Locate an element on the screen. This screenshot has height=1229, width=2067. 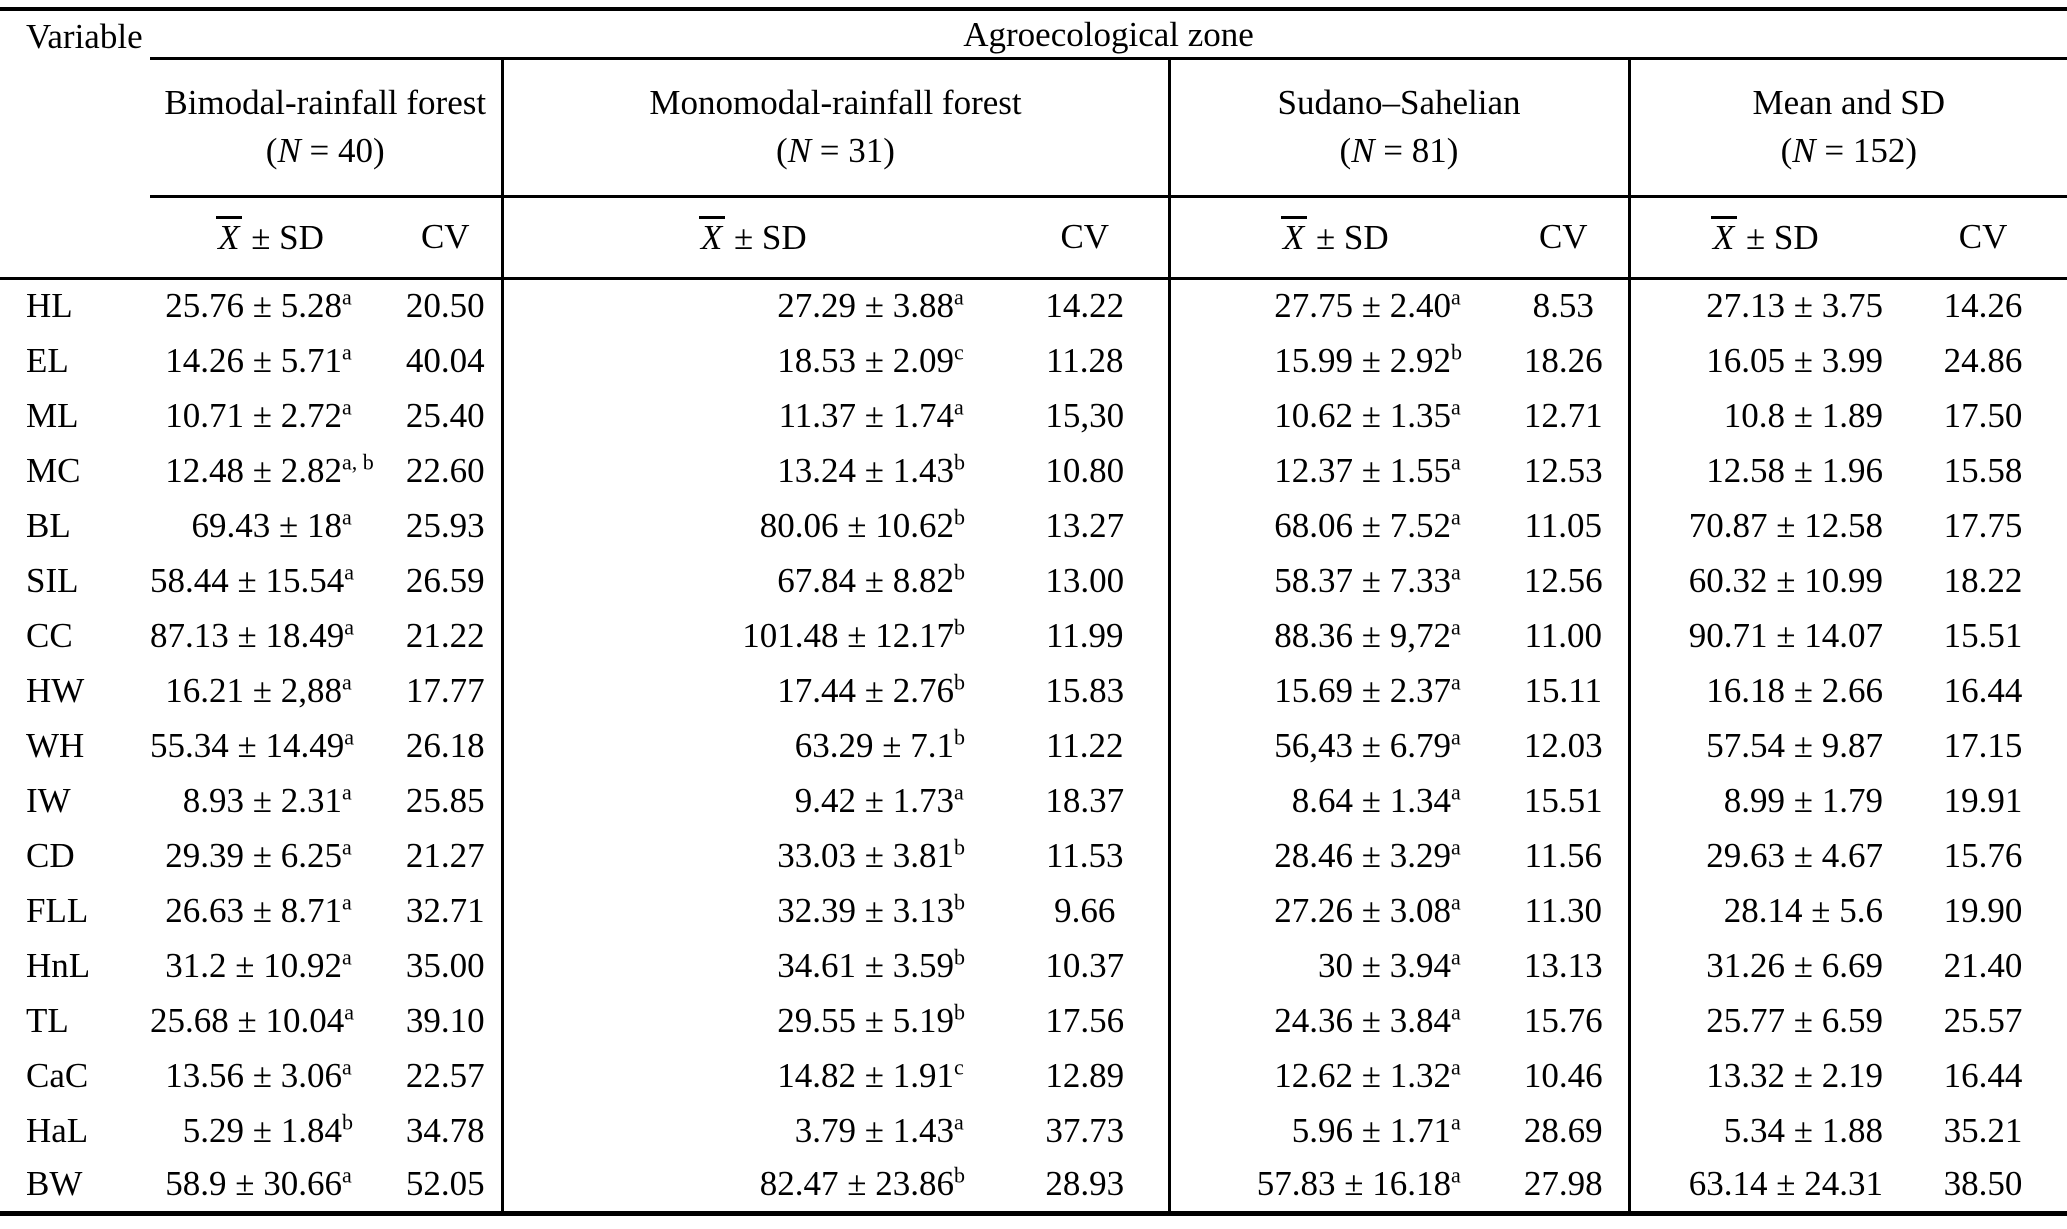
cv-cell: 15.58 is located at coordinates (1983, 470).